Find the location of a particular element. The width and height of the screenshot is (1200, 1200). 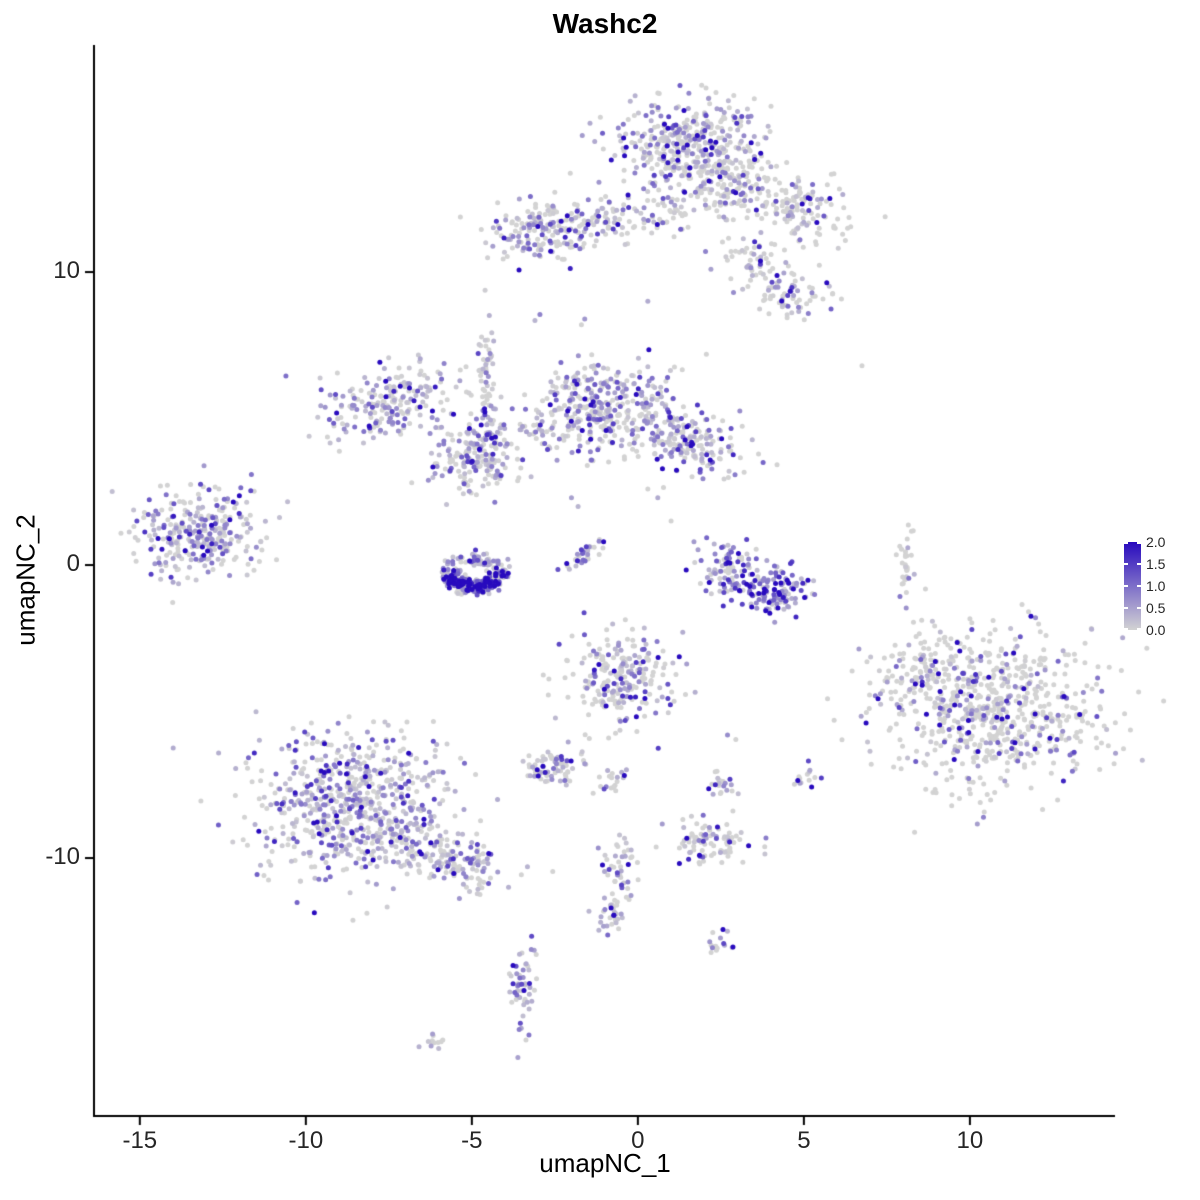

x-tick-label: 0 is located at coordinates (638, 1140).